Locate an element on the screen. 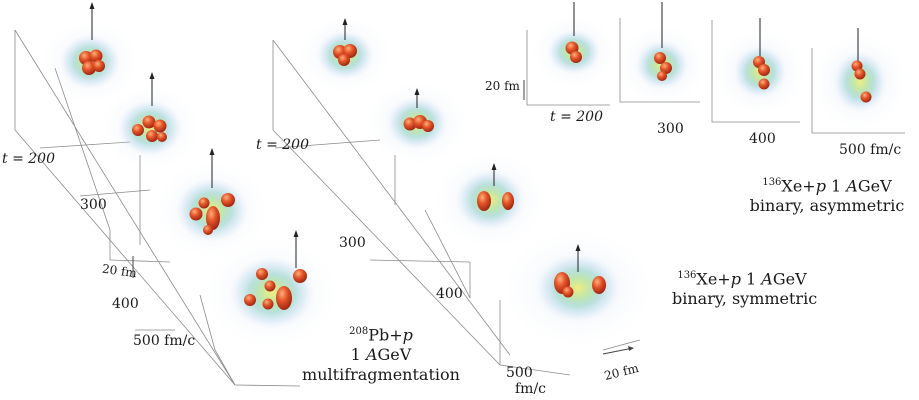 The width and height of the screenshot is (919, 400). caption-reaction: 208Pb+p is located at coordinates (381, 335).